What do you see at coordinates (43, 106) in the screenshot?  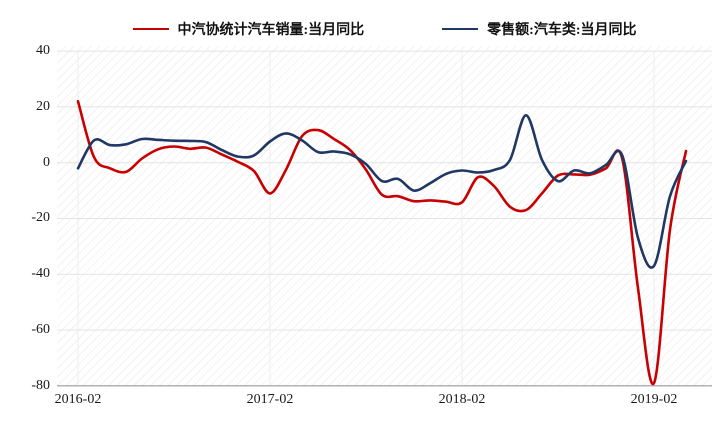 I see `y-tick-label: 20` at bounding box center [43, 106].